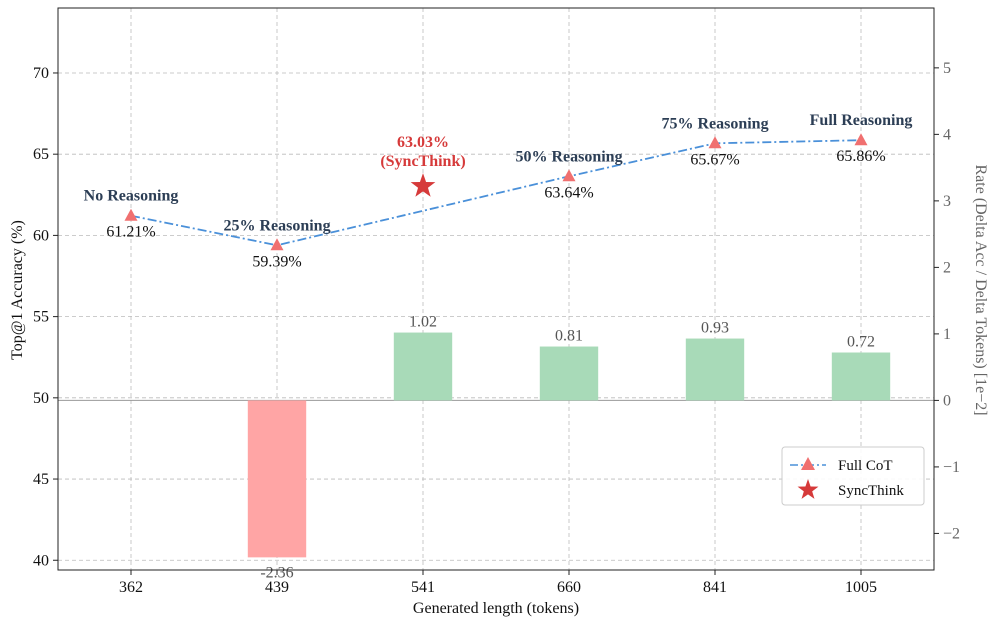  I want to click on left-axis: 40 45 50 55 60 65 70, so click(45, 317).